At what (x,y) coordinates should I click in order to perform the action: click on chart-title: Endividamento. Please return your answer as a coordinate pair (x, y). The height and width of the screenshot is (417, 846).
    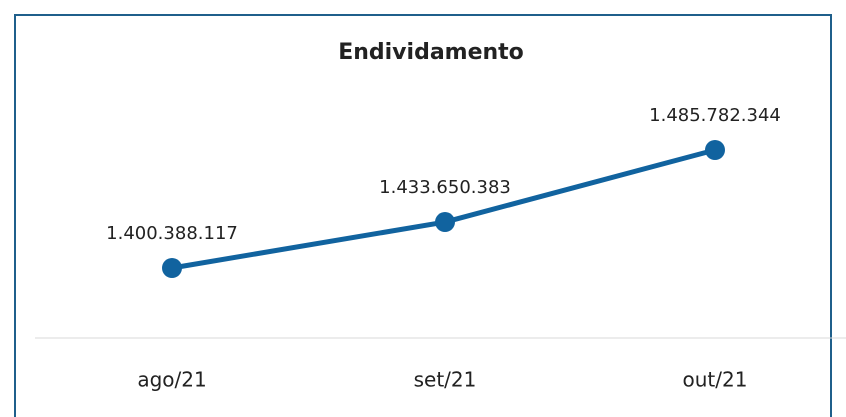
    Looking at the image, I should click on (431, 52).